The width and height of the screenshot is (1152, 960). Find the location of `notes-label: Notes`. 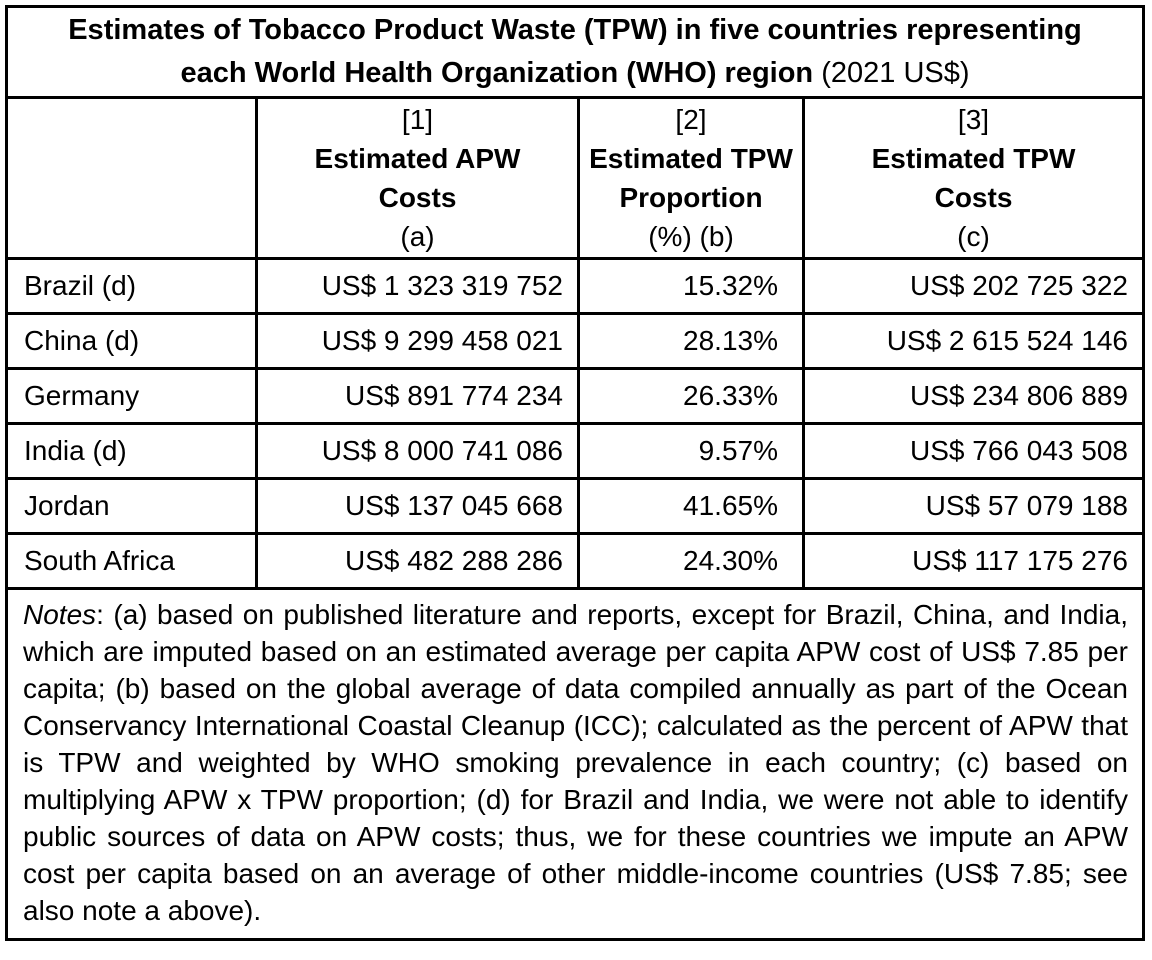

notes-label: Notes is located at coordinates (60, 614).